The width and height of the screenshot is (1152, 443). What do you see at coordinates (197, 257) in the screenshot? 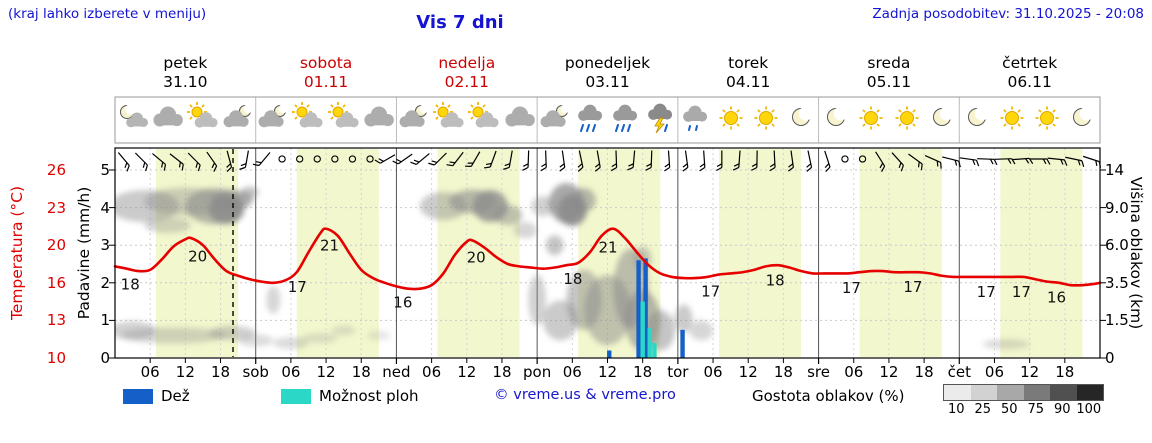
I see `svg-text: 20` at bounding box center [197, 257].